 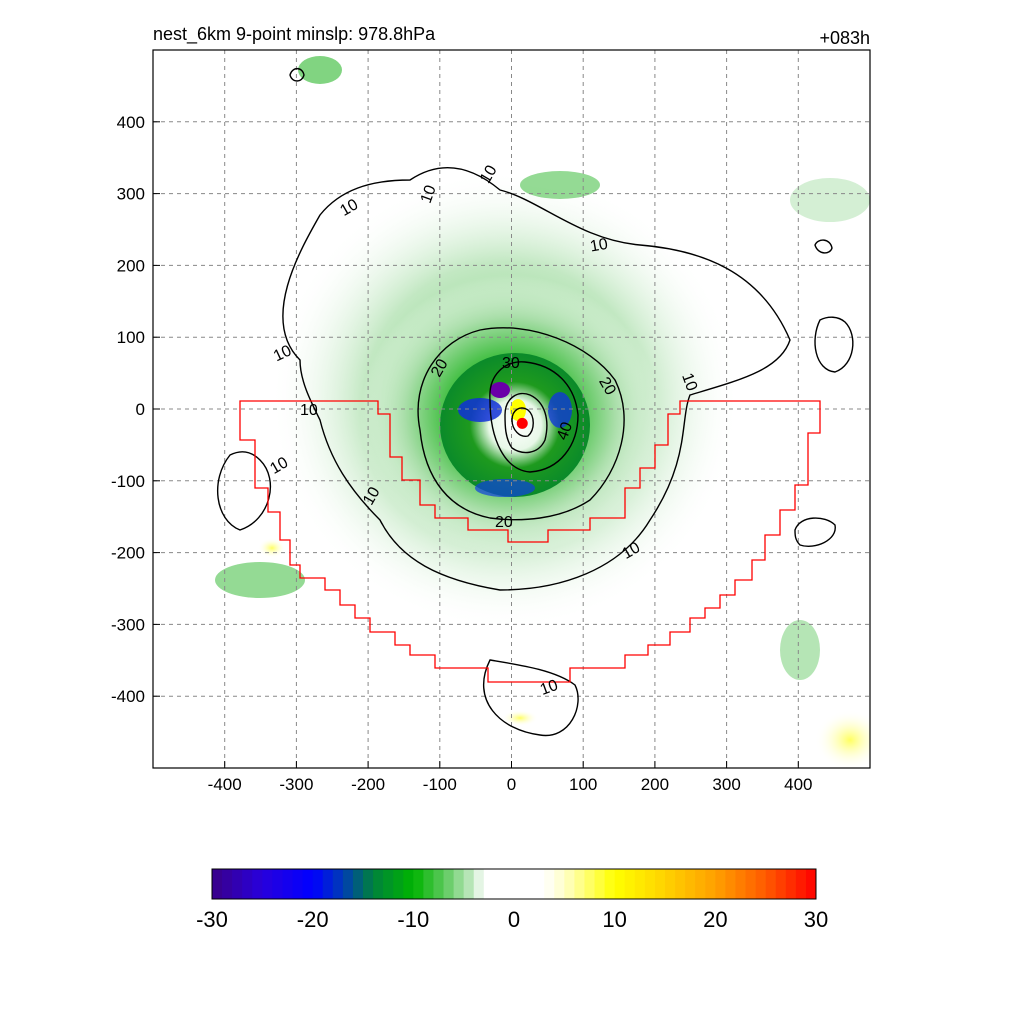 What do you see at coordinates (842, 739) in the screenshot?
I see `yellow-patch-se` at bounding box center [842, 739].